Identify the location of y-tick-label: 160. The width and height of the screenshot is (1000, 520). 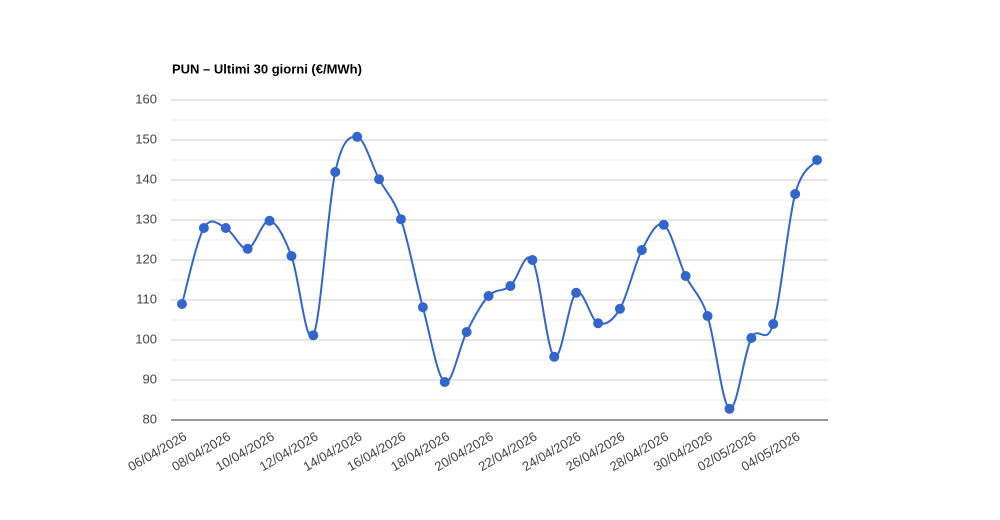
(146, 98).